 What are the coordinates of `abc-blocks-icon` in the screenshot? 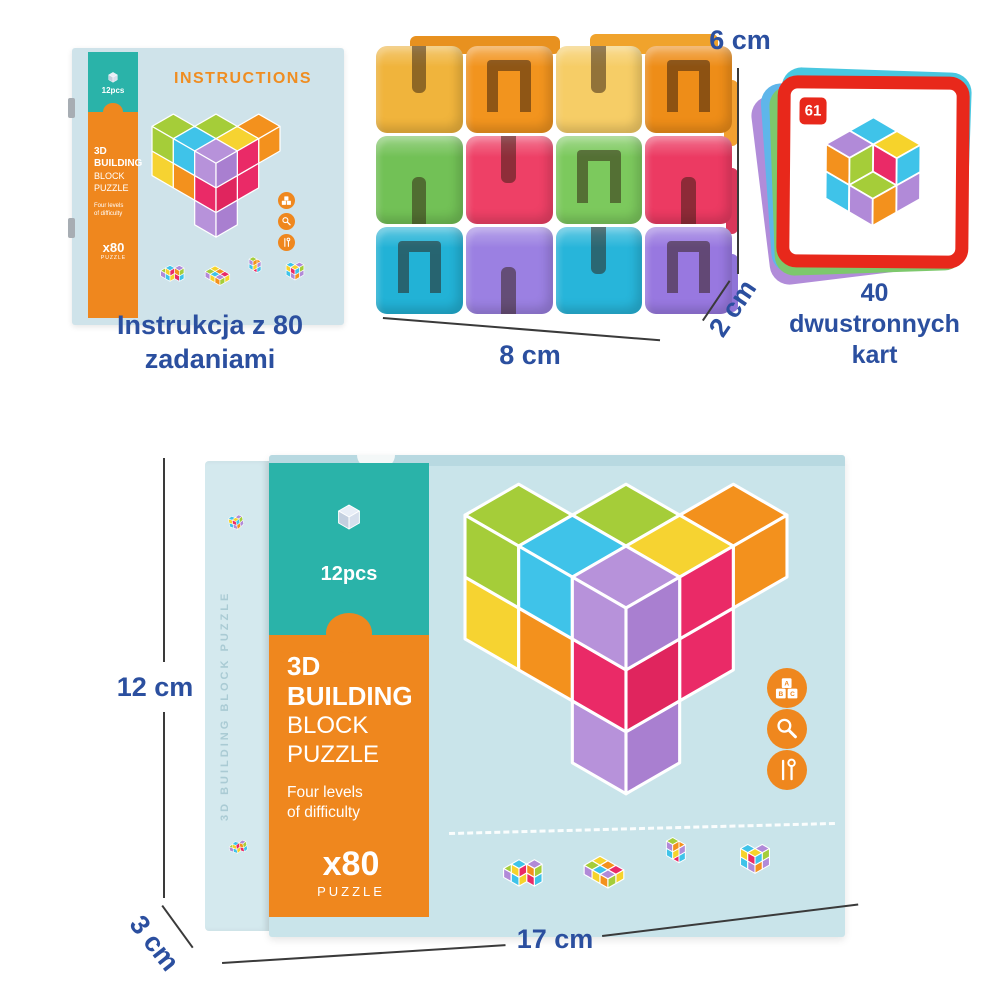 It's located at (286, 200).